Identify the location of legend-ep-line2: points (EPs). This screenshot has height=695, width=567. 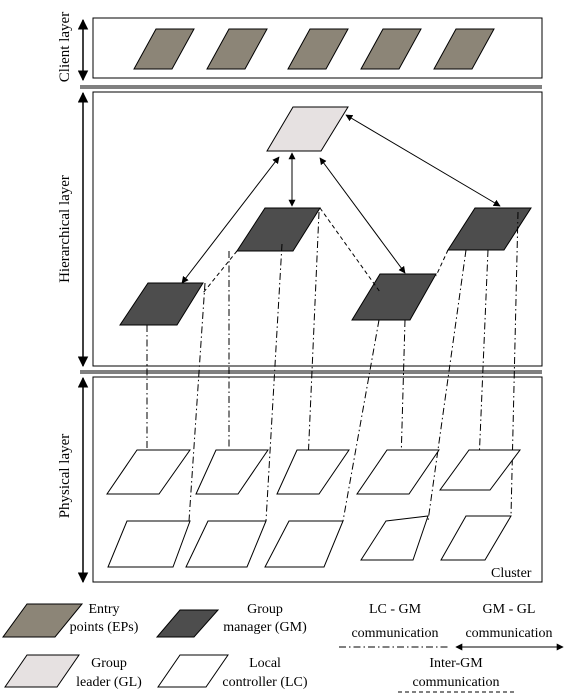
(104, 627).